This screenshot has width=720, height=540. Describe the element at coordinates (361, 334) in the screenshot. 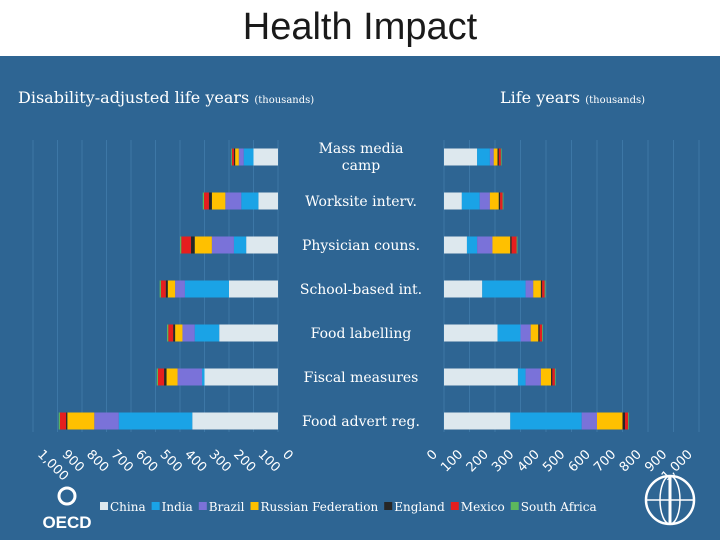

I see `category-label: Food labelling` at that location.